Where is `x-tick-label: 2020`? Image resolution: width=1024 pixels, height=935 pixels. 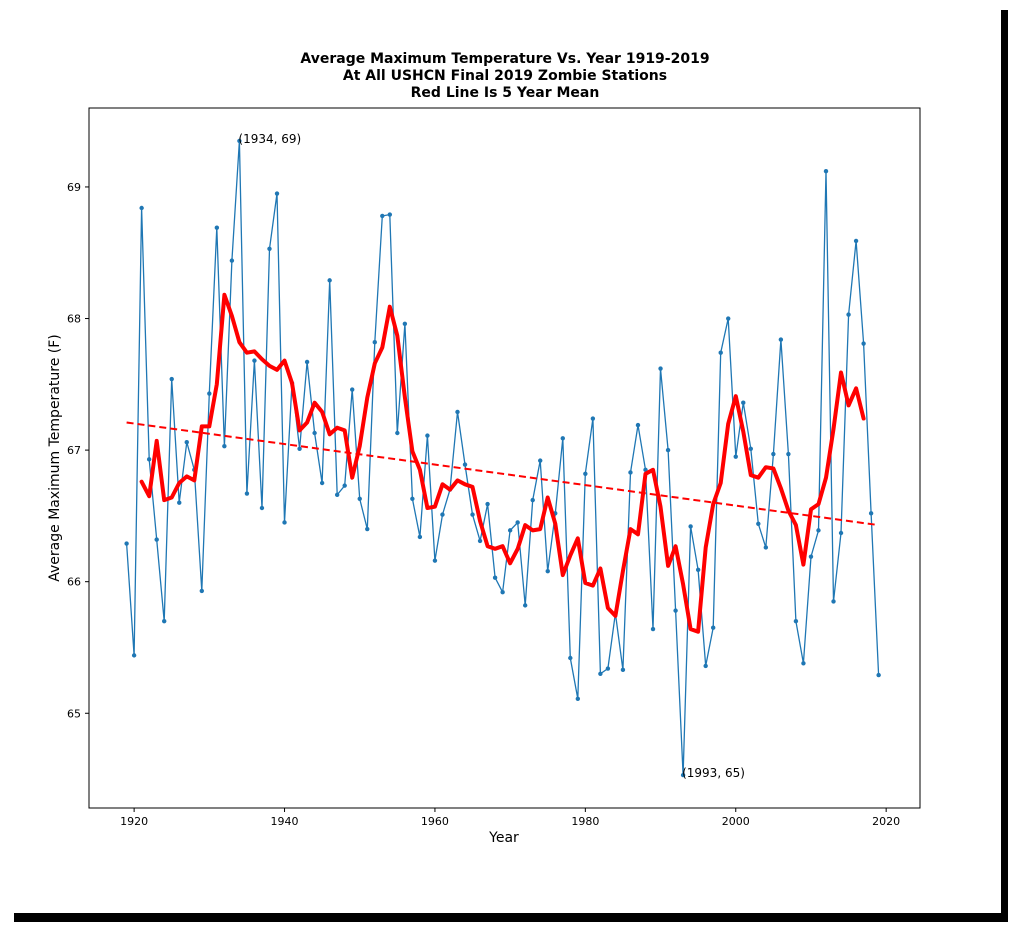 x-tick-label: 2020 is located at coordinates (886, 821).